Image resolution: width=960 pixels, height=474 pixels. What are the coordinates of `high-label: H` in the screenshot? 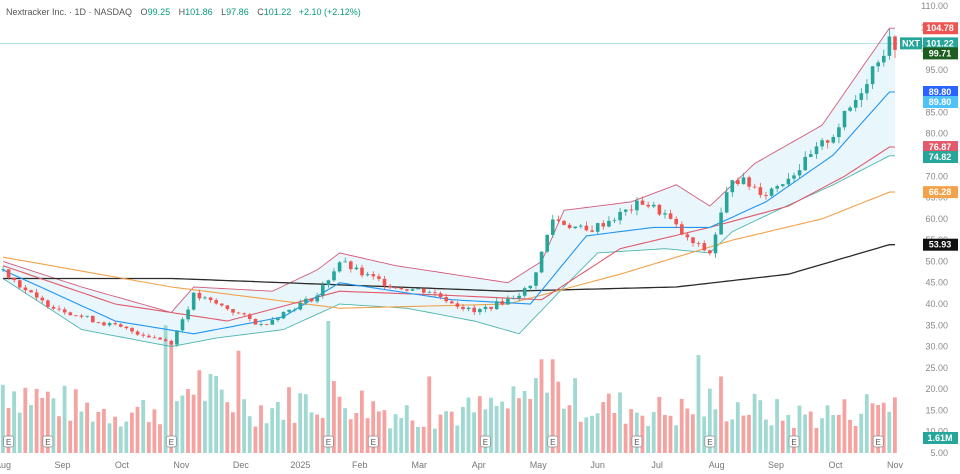 It's located at (182, 12).